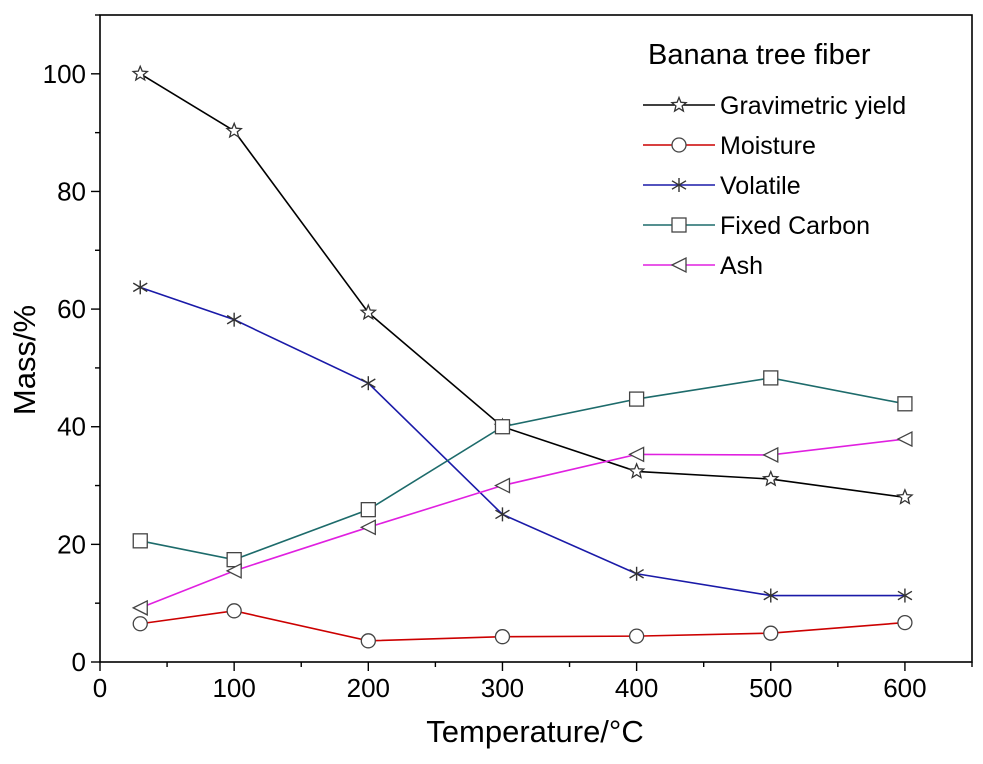  I want to click on legend-item: Gravimetric yield, so click(774, 106).